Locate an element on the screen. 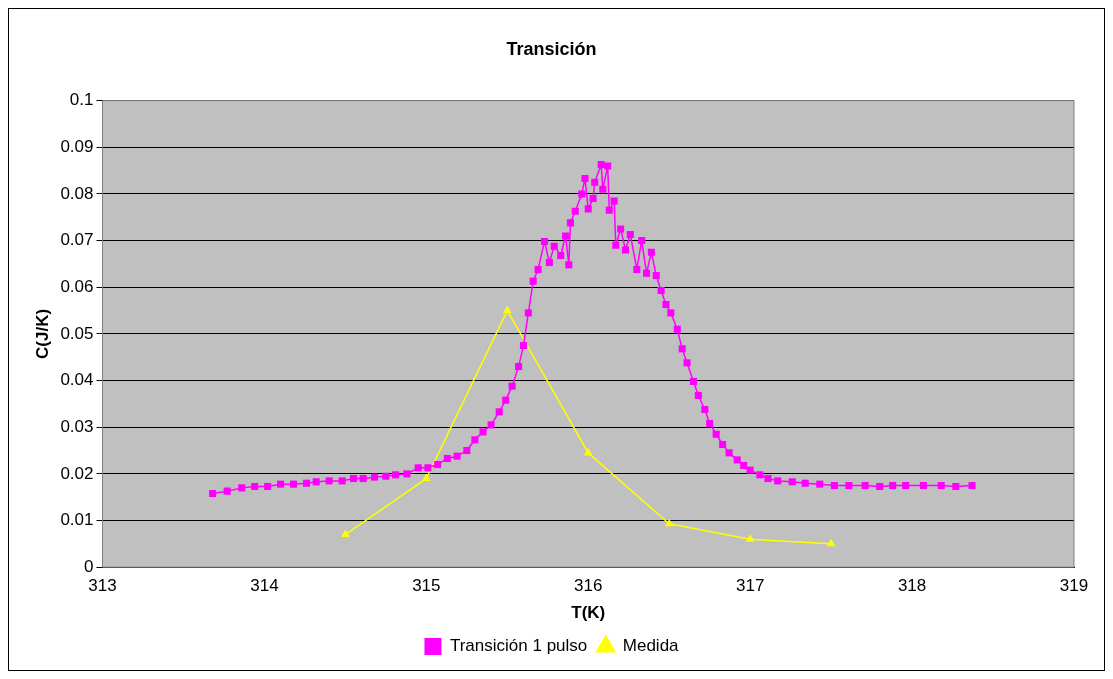 Image resolution: width=1113 pixels, height=679 pixels. x-tick-label: 315 is located at coordinates (426, 586).